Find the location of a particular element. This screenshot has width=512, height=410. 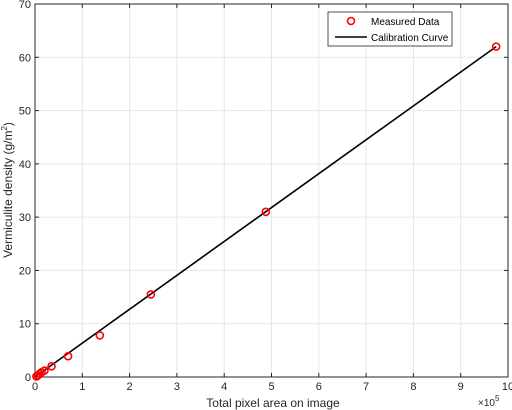

y-axis-label-close: ) is located at coordinates (8, 124).